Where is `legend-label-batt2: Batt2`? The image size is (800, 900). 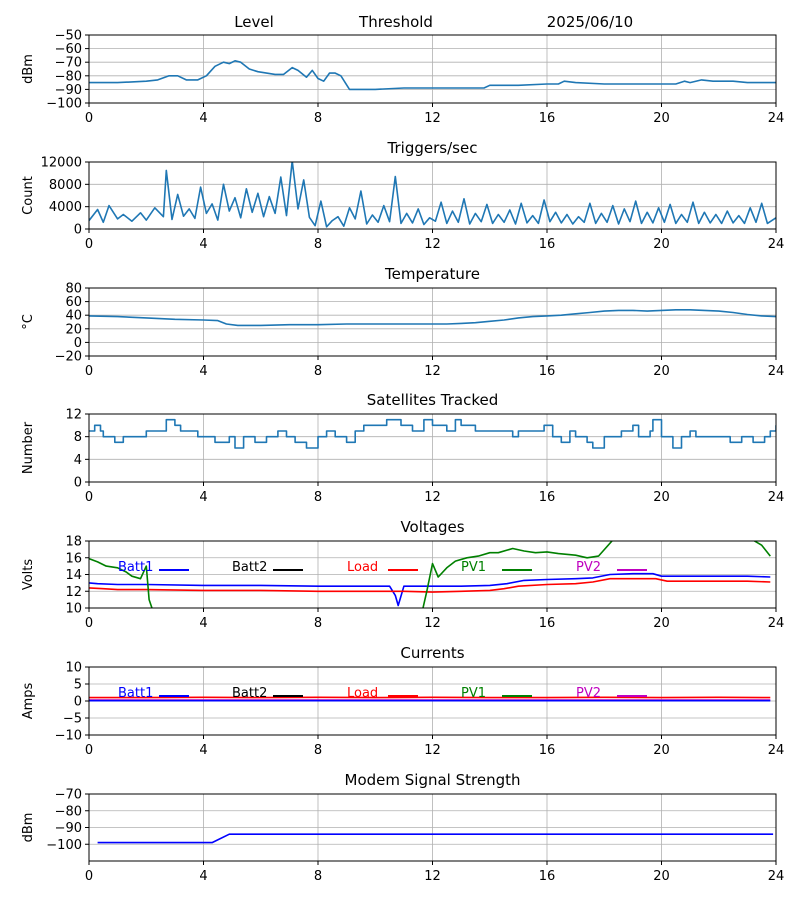 legend-label-batt2: Batt2 is located at coordinates (249, 567).